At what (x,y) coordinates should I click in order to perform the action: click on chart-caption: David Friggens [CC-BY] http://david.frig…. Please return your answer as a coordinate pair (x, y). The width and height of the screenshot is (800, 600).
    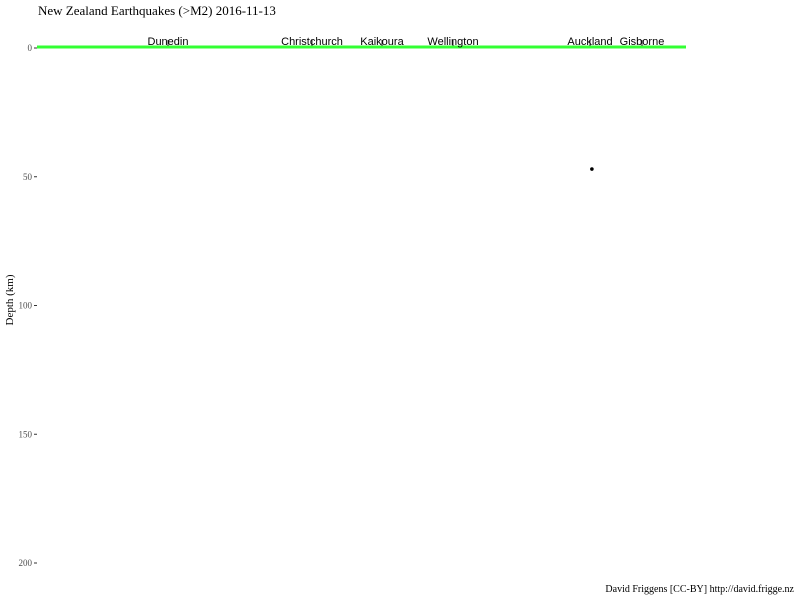
    Looking at the image, I should click on (699, 589).